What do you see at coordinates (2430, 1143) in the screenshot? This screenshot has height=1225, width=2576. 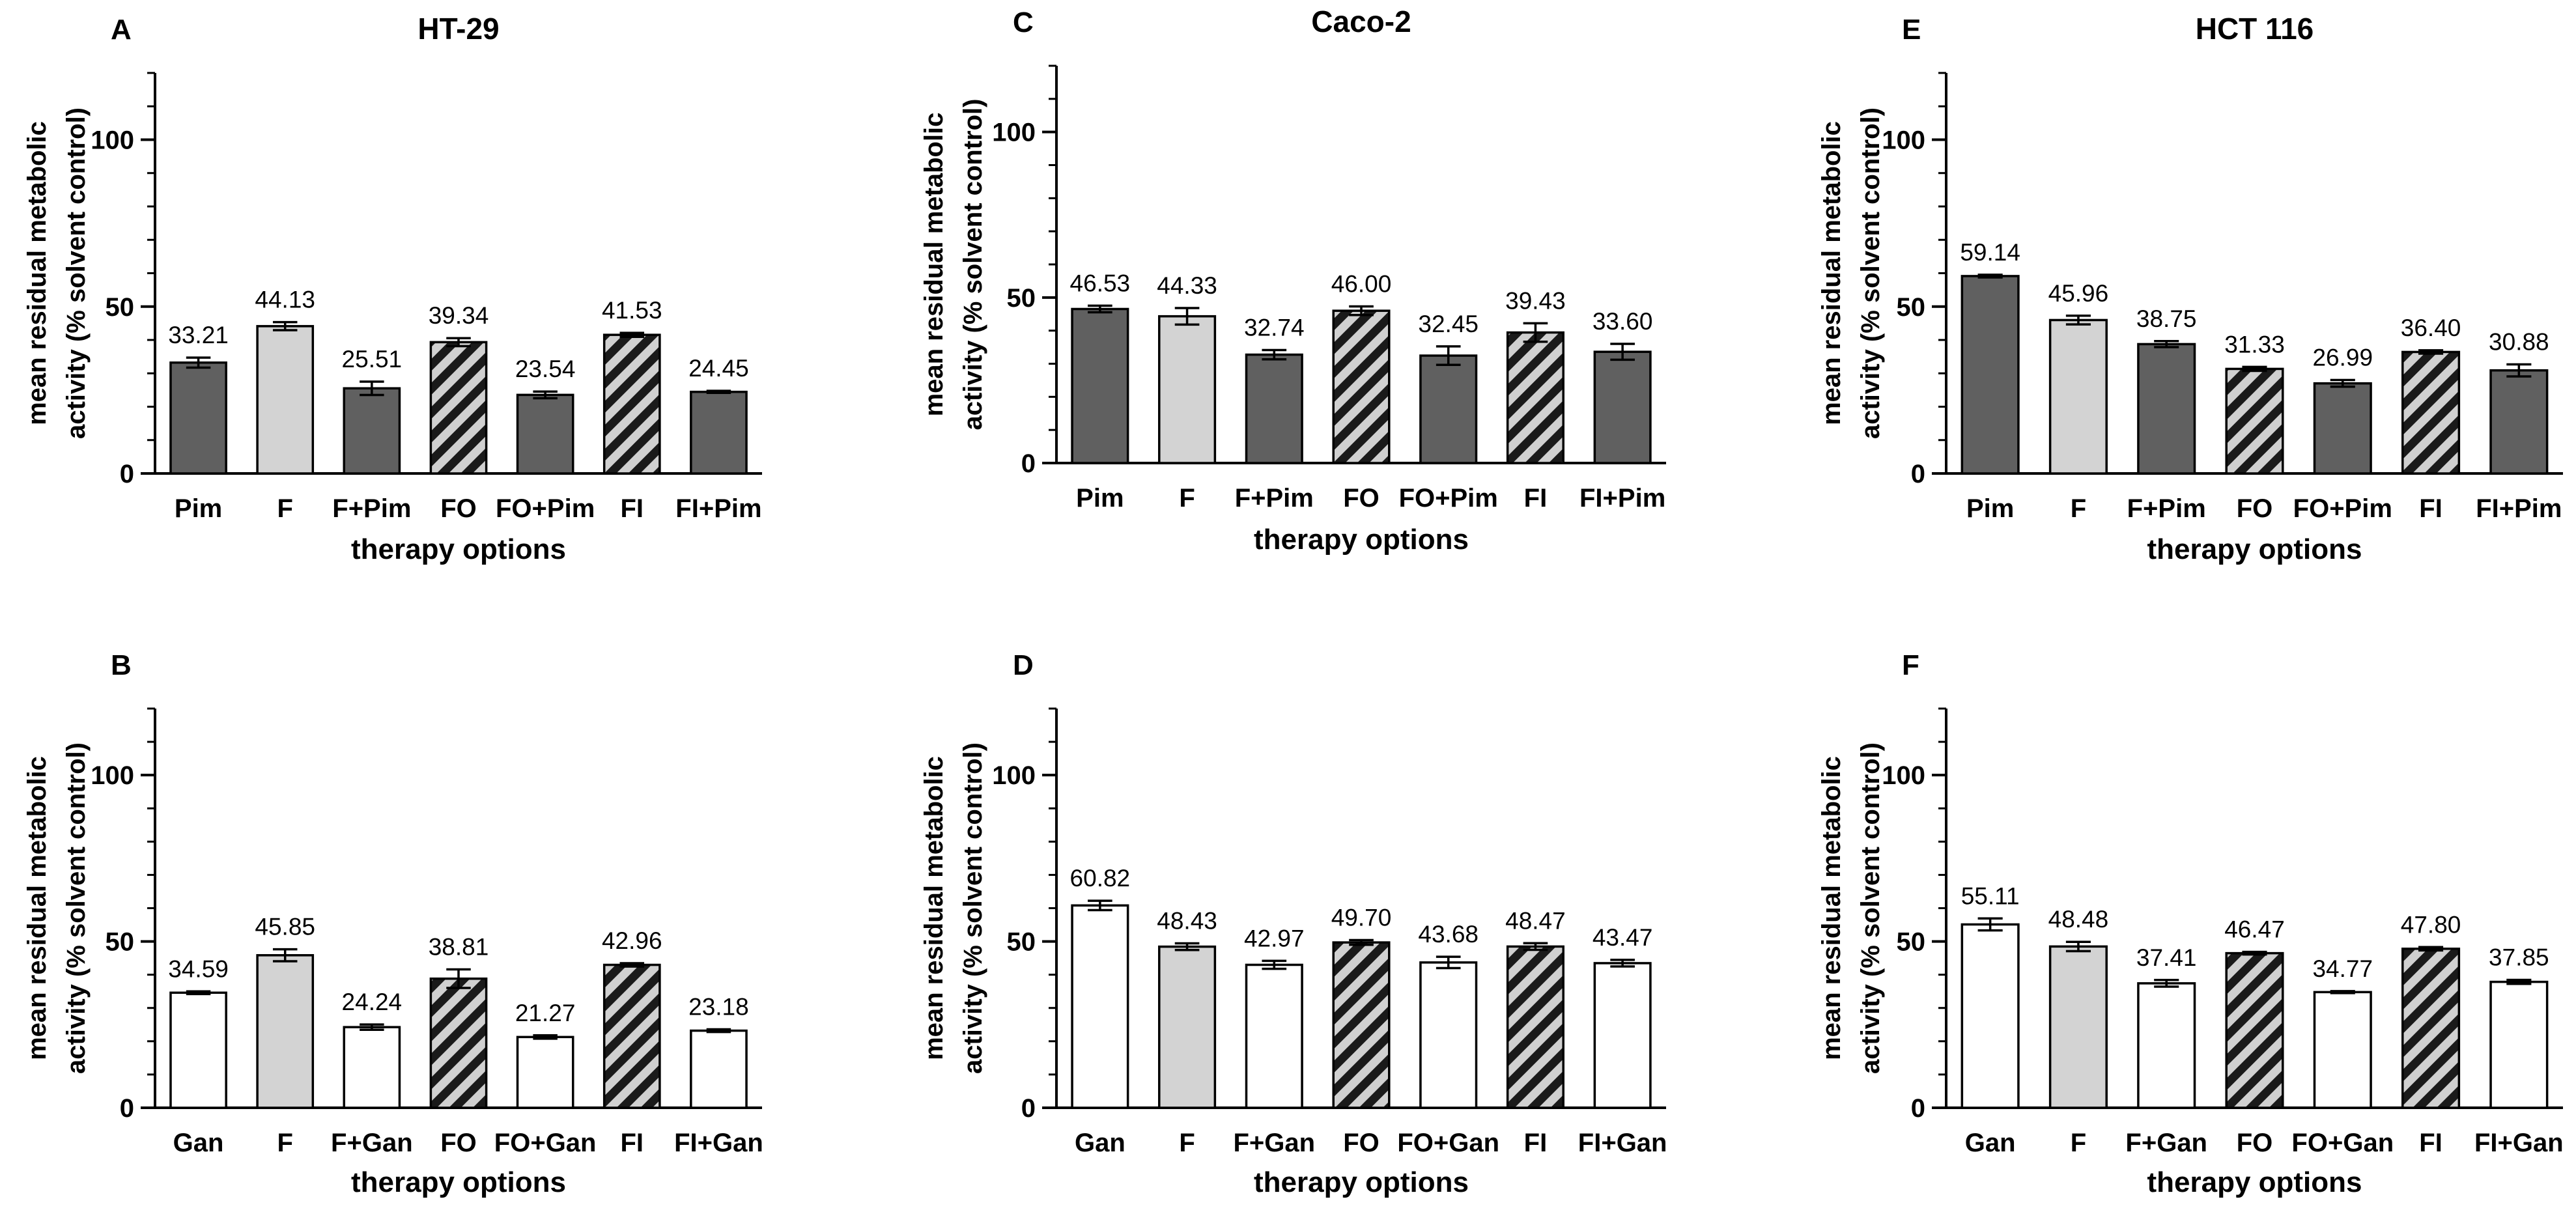 I see `x-tick-label-f-6: FI` at bounding box center [2430, 1143].